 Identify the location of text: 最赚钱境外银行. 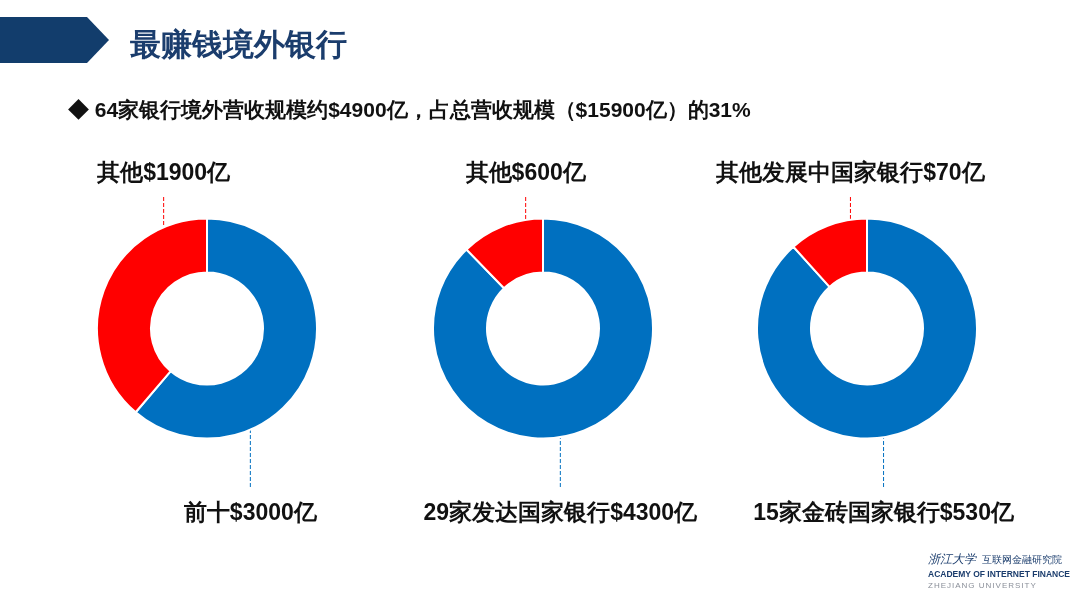
(238, 45).